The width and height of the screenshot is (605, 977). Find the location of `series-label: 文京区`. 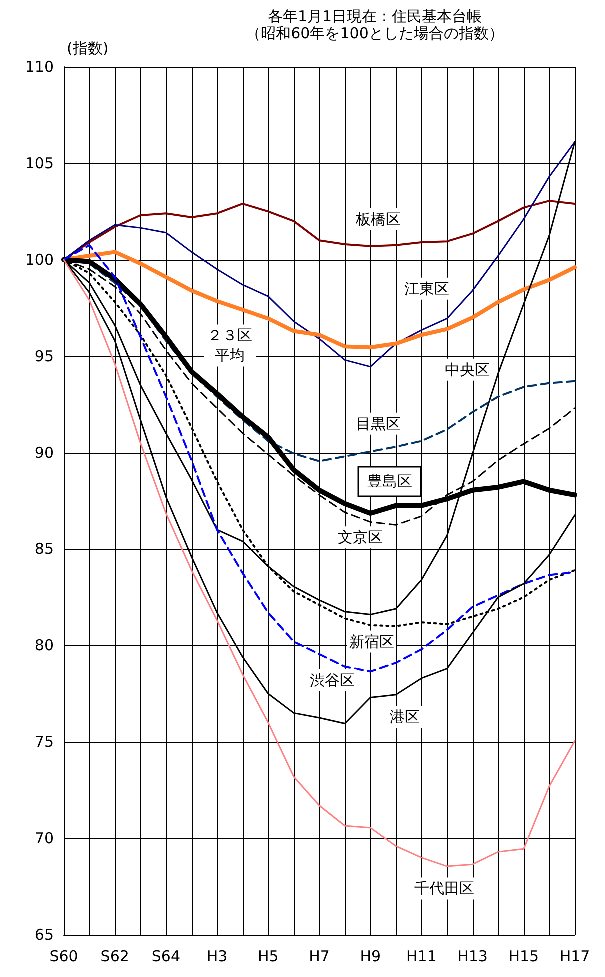

series-label: 文京区 is located at coordinates (360, 537).